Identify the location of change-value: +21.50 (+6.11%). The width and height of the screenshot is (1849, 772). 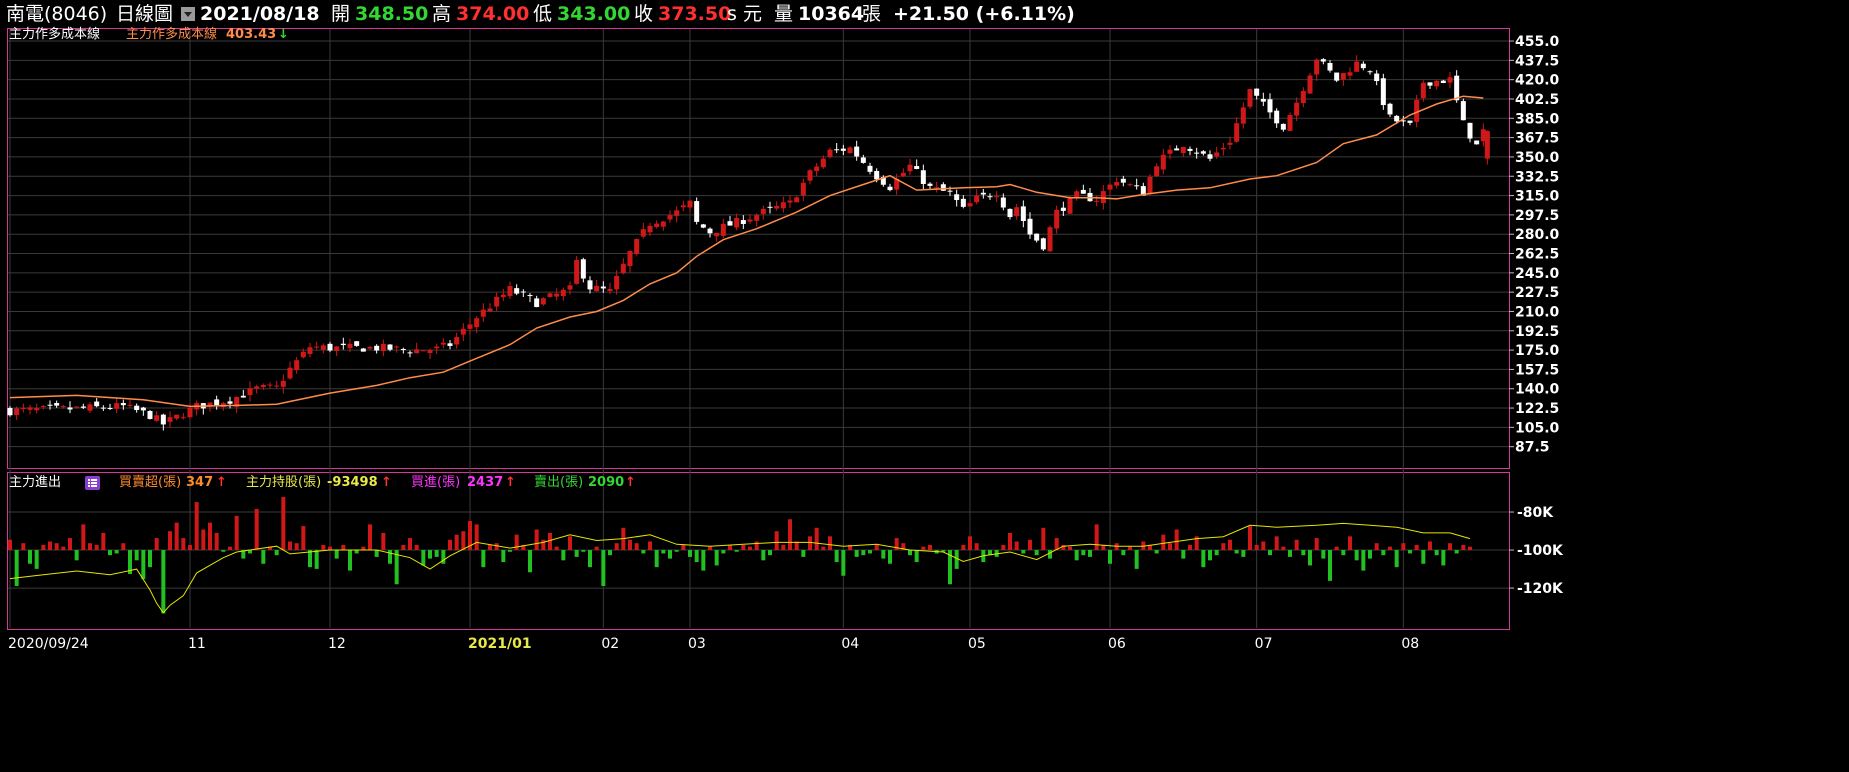
(984, 14).